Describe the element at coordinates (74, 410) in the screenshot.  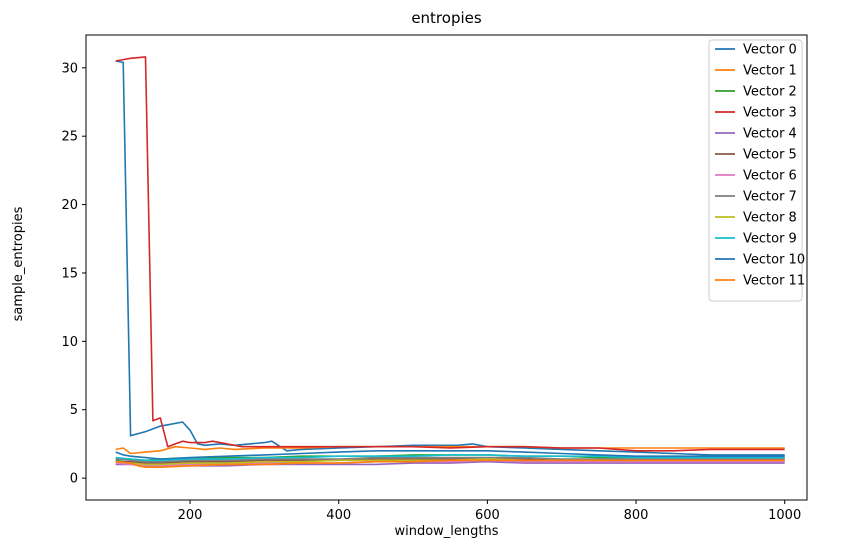
I see `y-tick-label: 5` at that location.